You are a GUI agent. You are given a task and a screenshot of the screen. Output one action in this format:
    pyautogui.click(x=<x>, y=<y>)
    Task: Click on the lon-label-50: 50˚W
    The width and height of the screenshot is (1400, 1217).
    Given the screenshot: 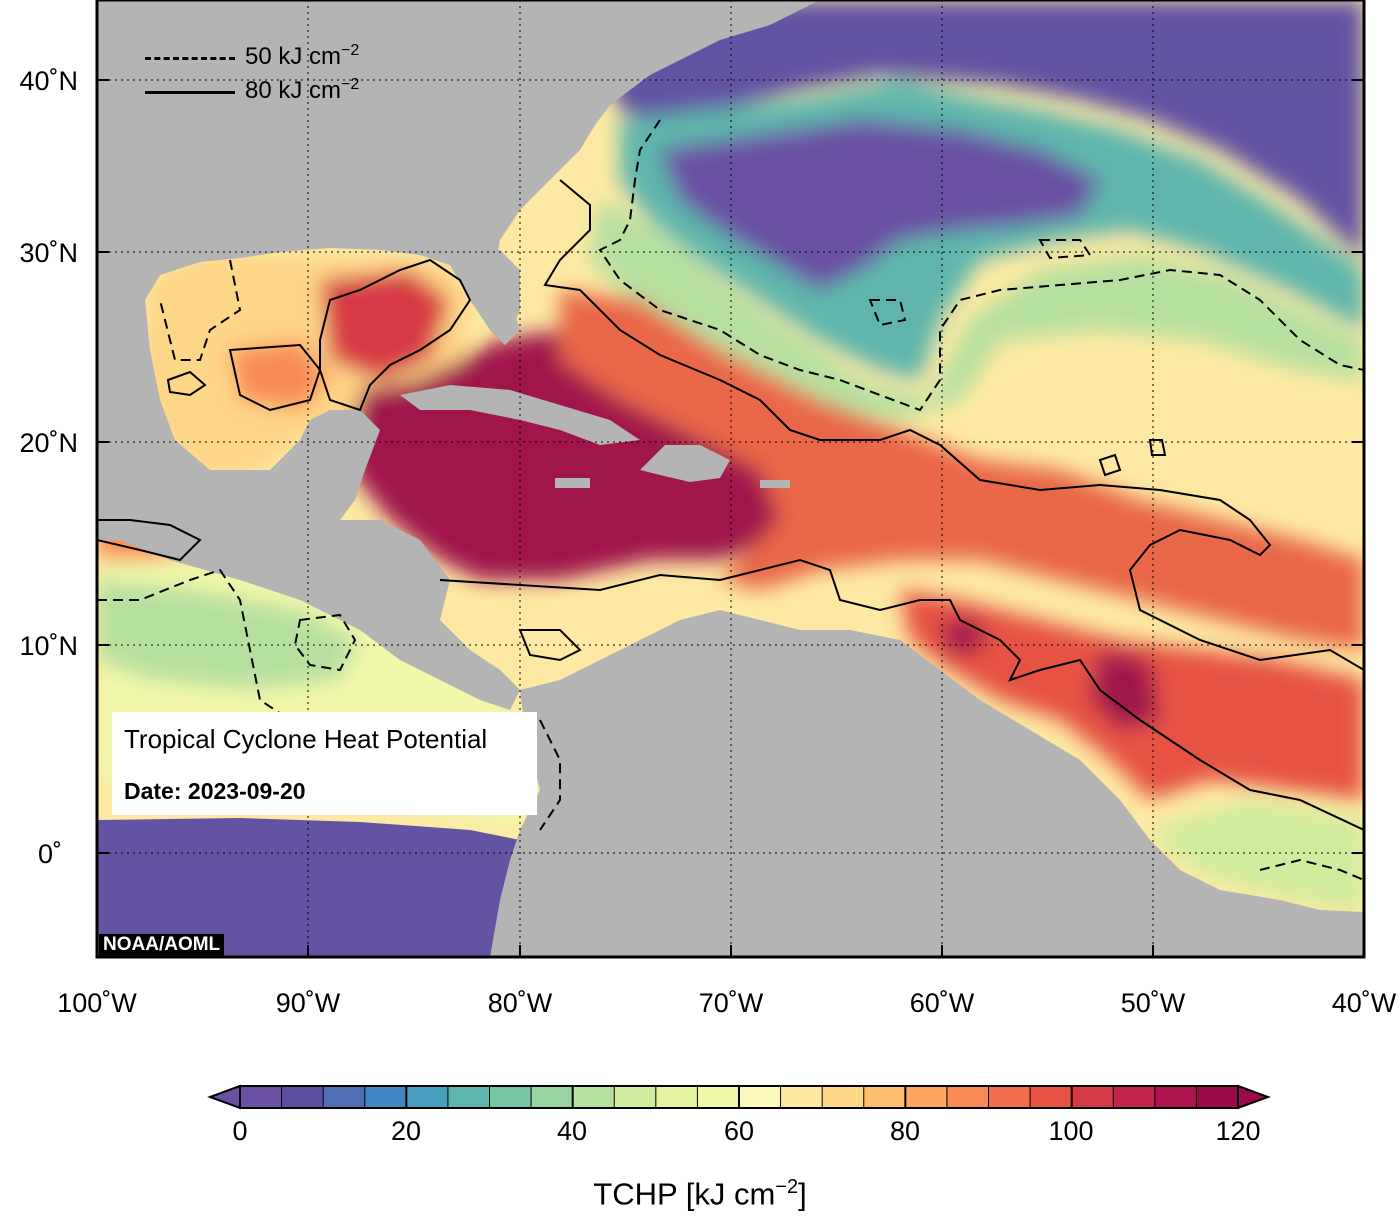 What is the action you would take?
    pyautogui.click(x=1153, y=1003)
    